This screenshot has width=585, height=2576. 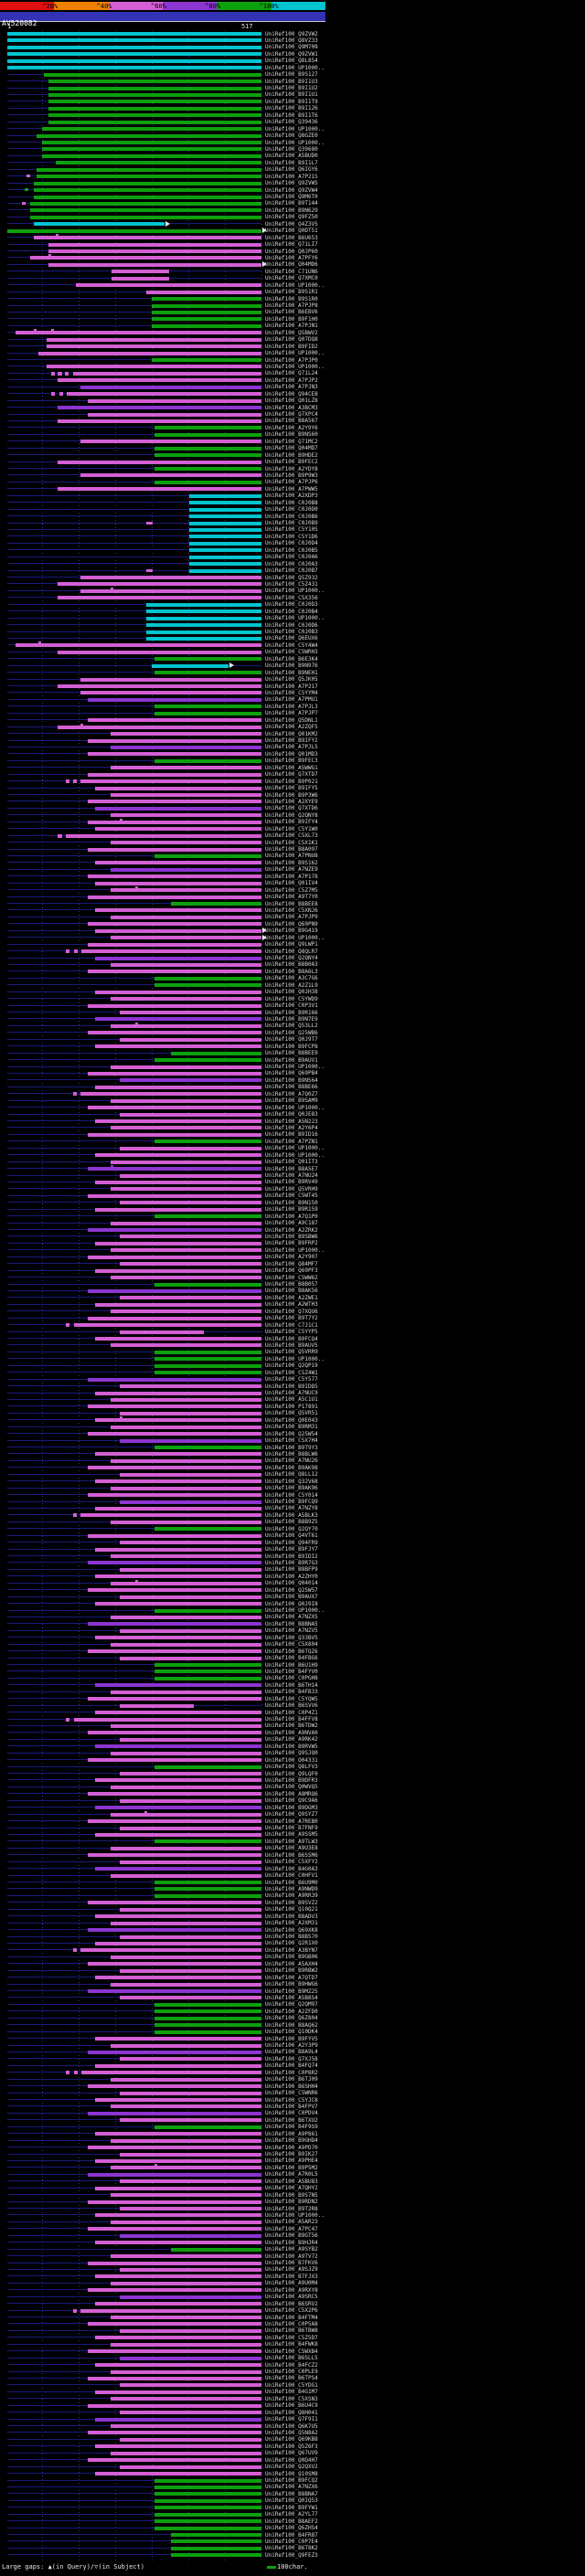 I want to click on hit-label: UniRef100_C5YYP5, so click(x=291, y=1332).